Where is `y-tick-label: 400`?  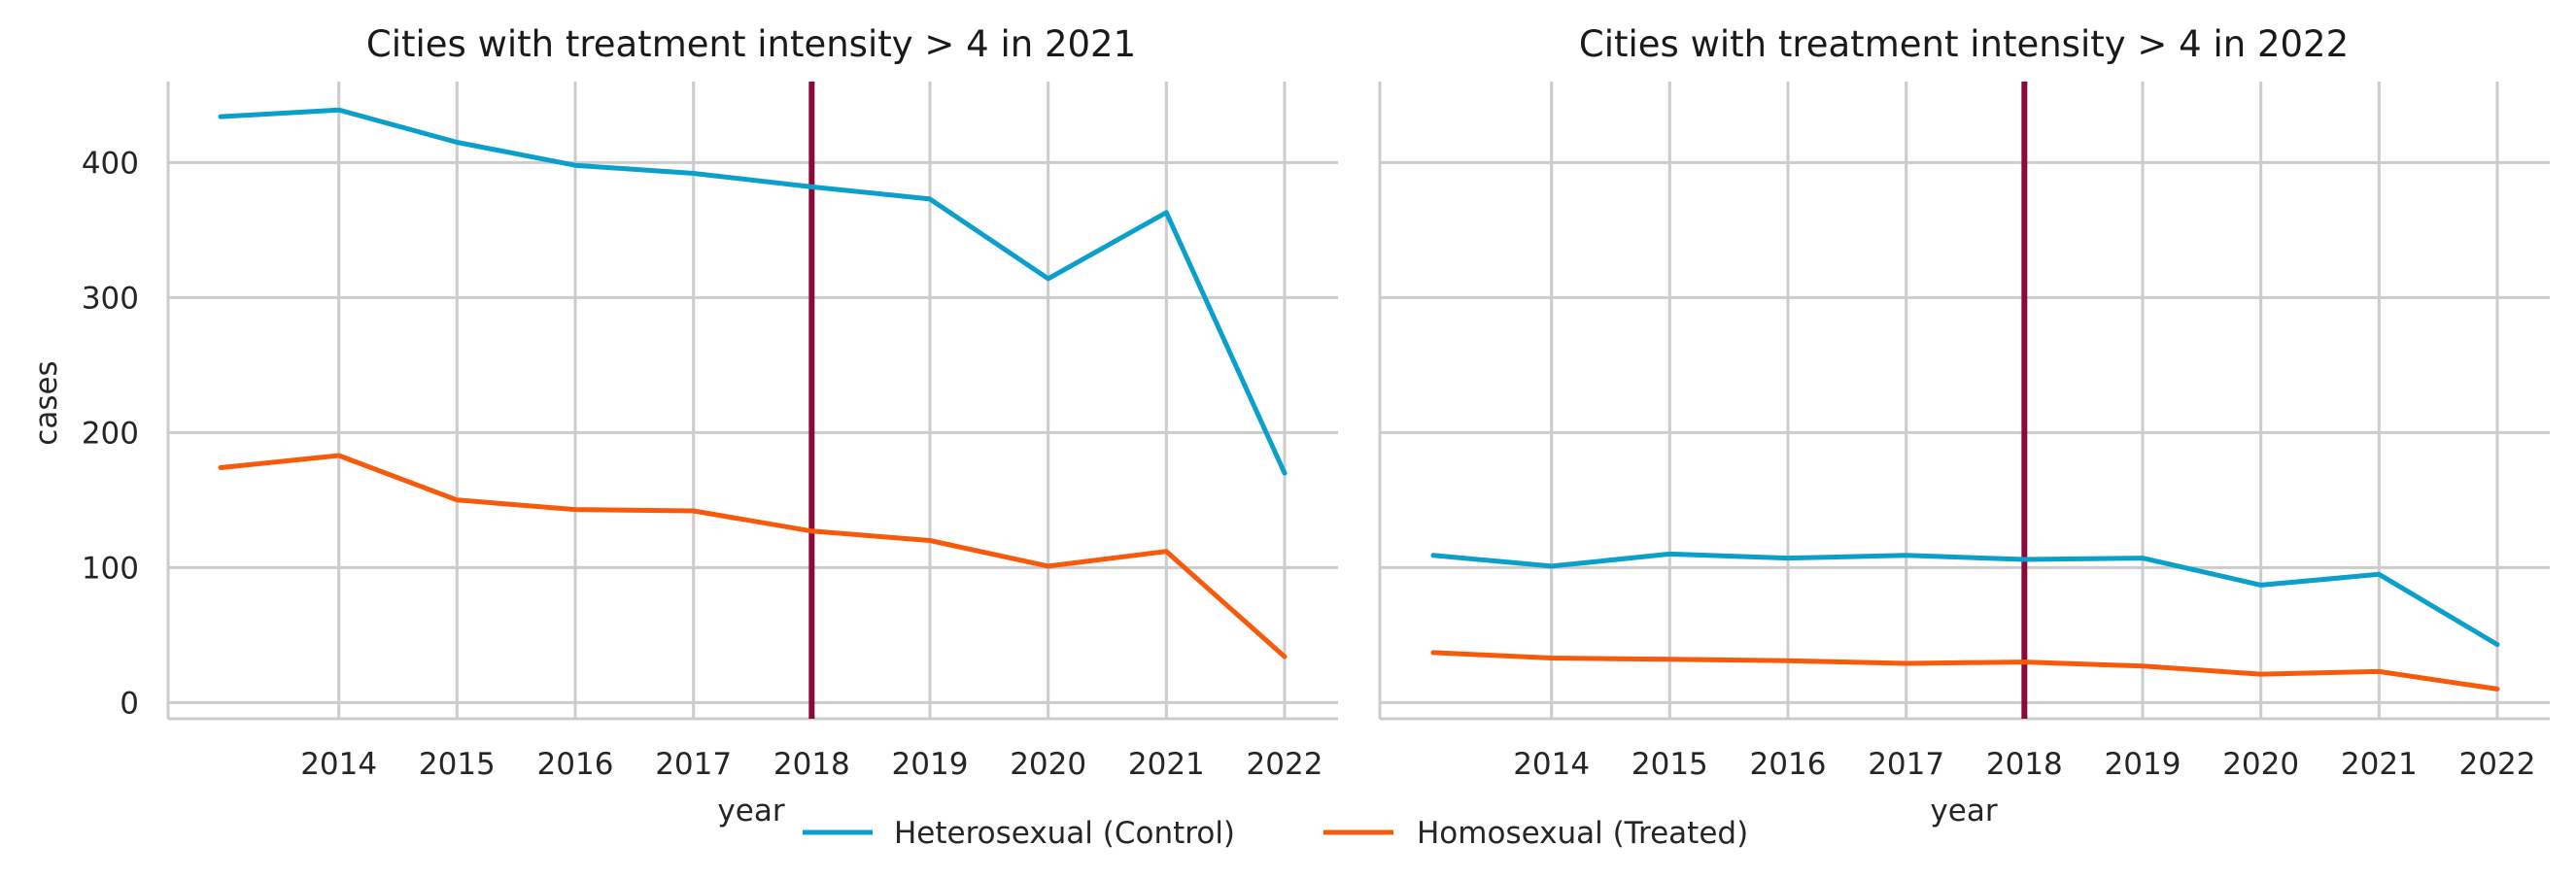
y-tick-label: 400 is located at coordinates (110, 164).